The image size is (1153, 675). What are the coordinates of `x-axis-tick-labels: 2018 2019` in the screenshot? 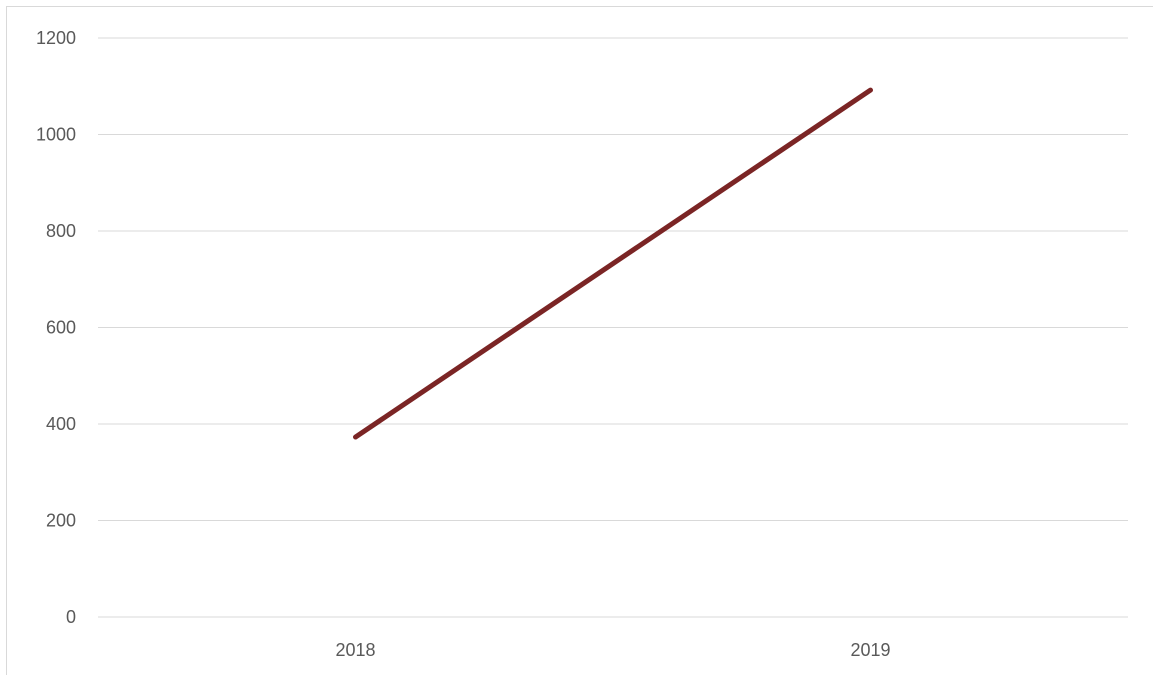 It's located at (612, 650).